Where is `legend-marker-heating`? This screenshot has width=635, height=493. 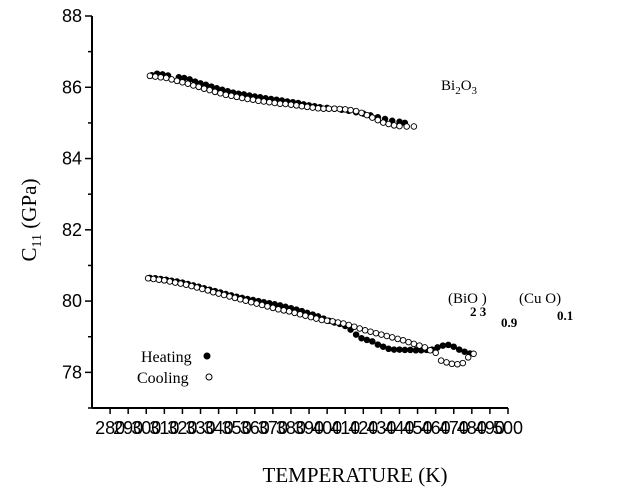 legend-marker-heating is located at coordinates (207, 356).